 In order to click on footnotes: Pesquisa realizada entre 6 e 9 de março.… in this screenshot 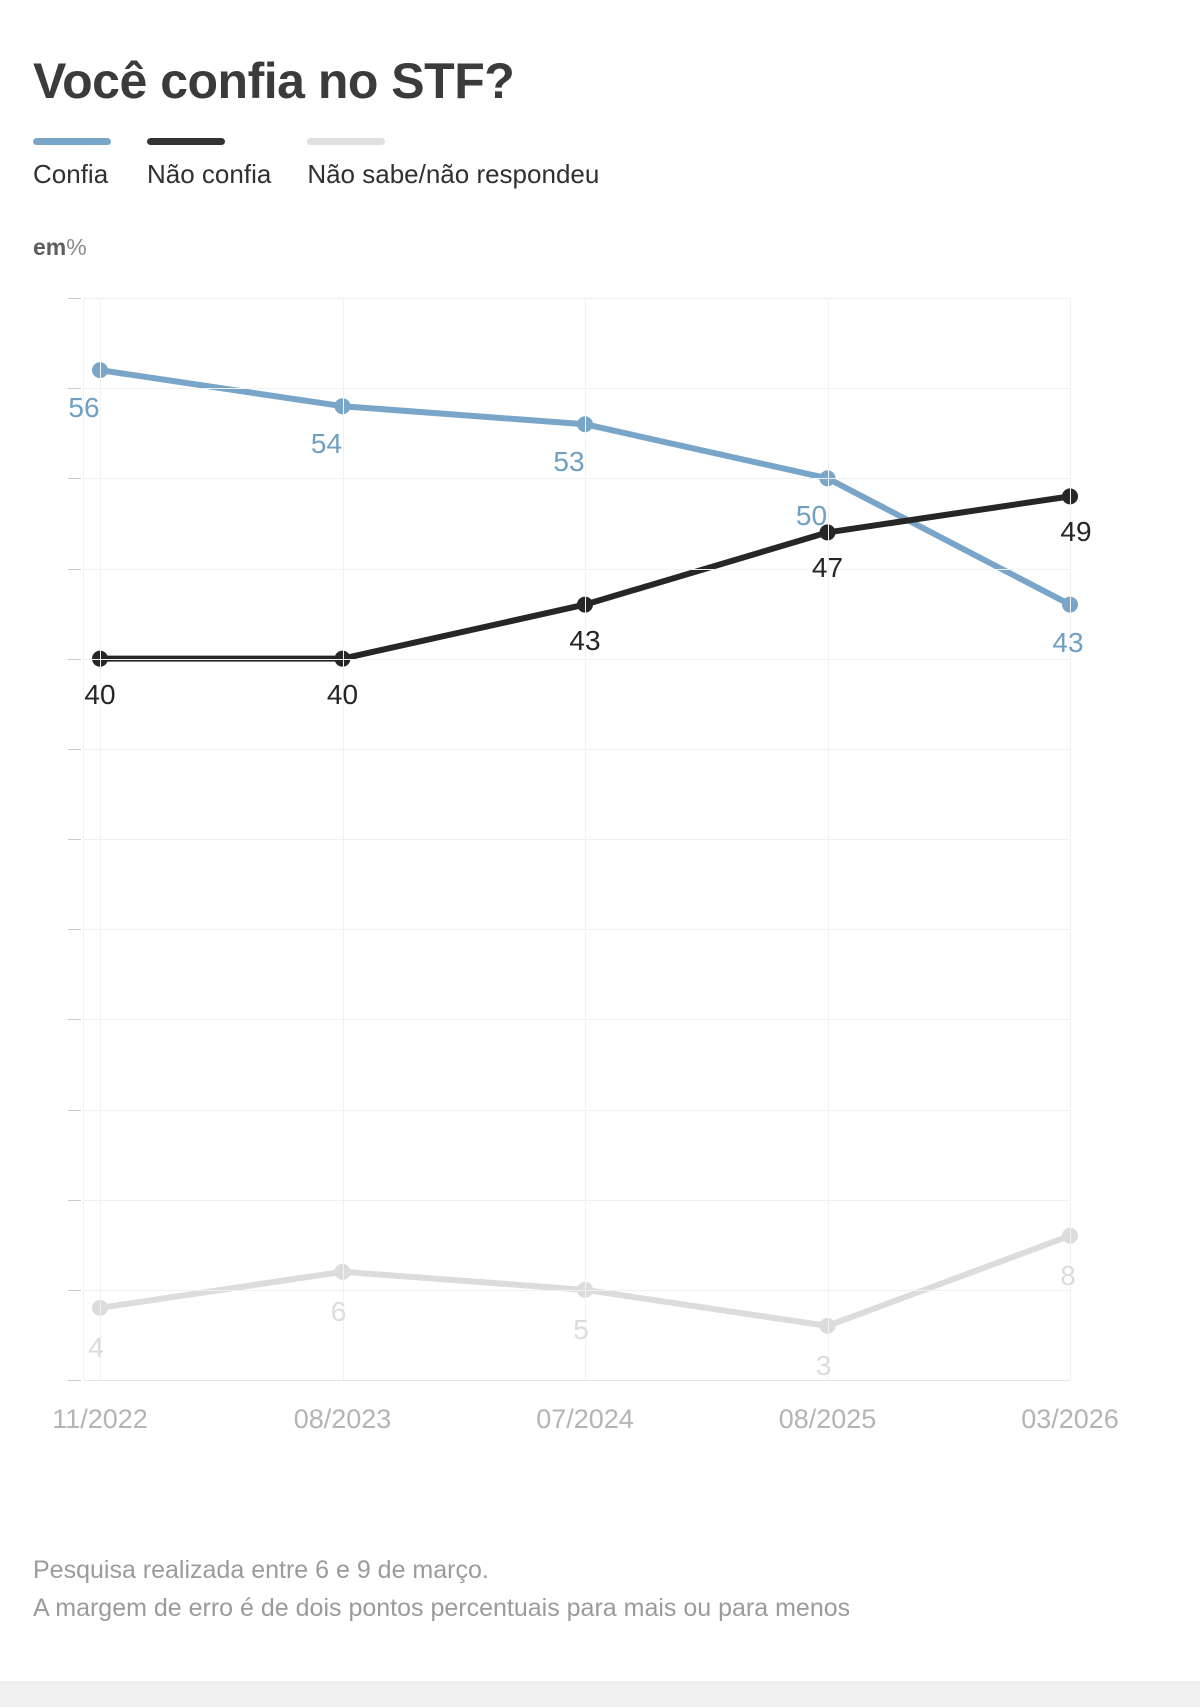, I will do `click(583, 1589)`.